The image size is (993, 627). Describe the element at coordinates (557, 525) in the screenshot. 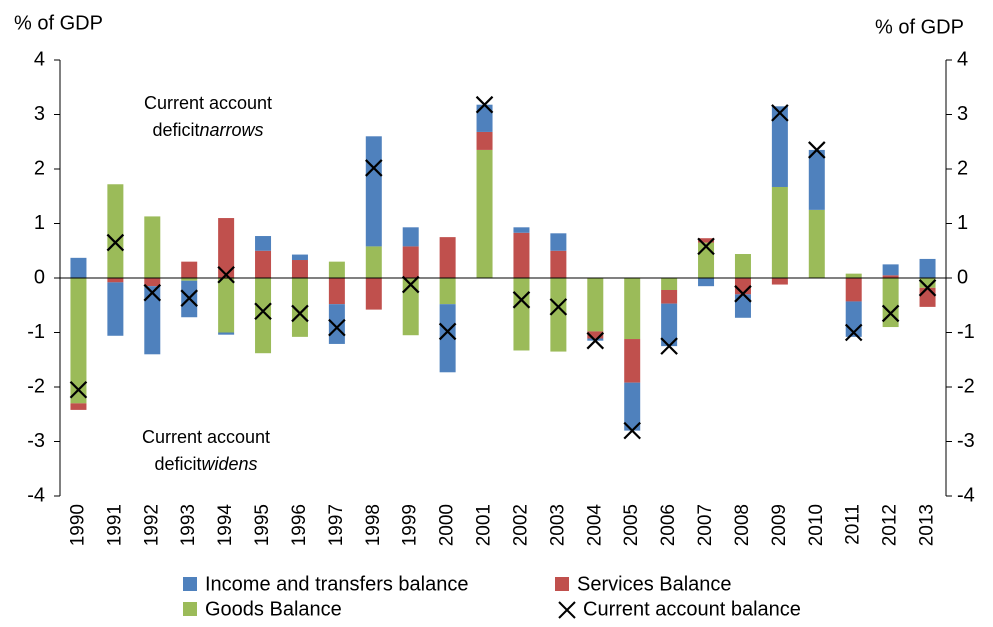

I see `x-tick-label: 2003` at that location.